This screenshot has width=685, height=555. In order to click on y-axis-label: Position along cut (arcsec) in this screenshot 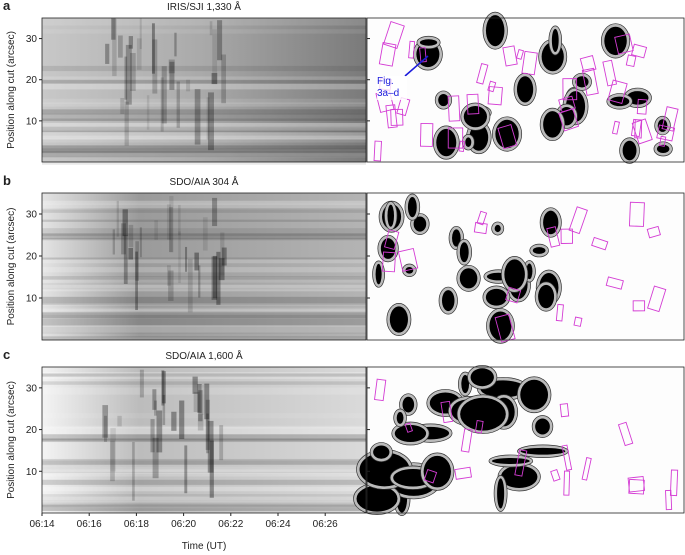, I will do `click(11, 267)`.